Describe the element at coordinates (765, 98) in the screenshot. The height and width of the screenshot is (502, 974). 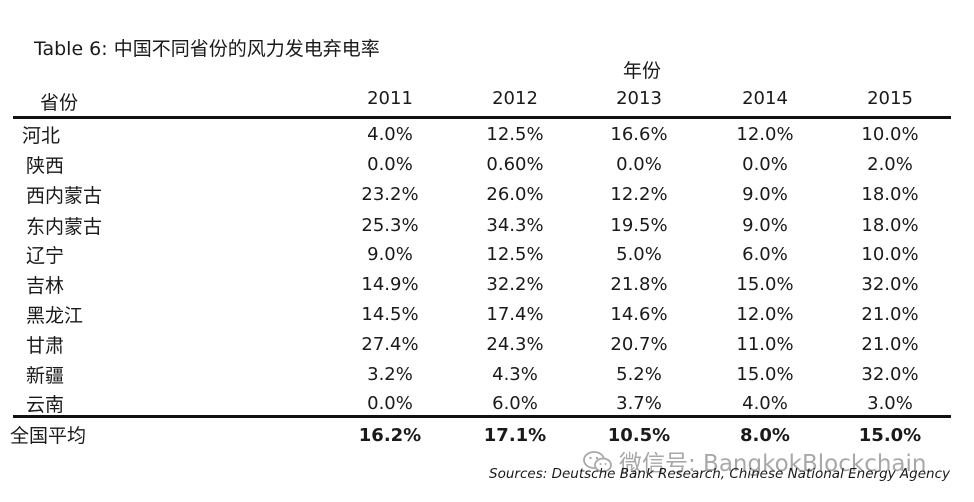
I see `year-header: 2014` at that location.